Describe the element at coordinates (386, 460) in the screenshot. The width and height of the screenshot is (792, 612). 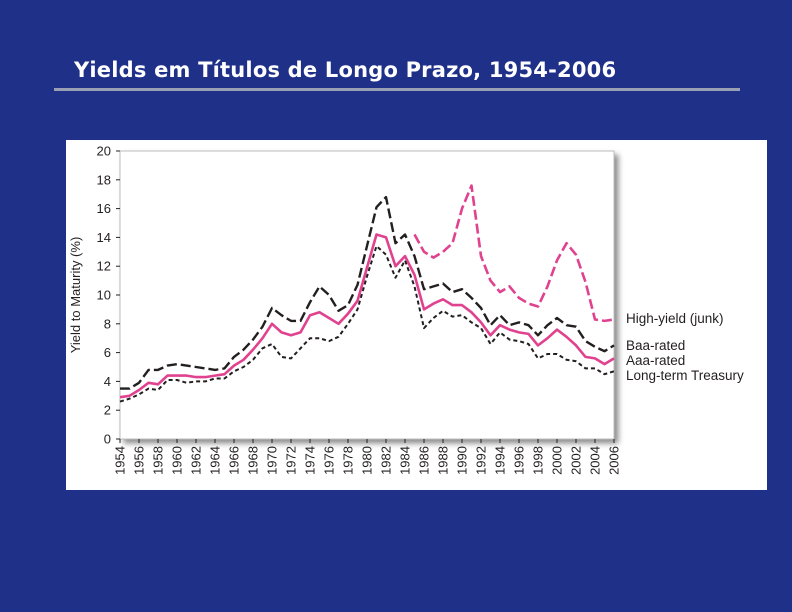
I see `x-tick-label: 1982` at that location.